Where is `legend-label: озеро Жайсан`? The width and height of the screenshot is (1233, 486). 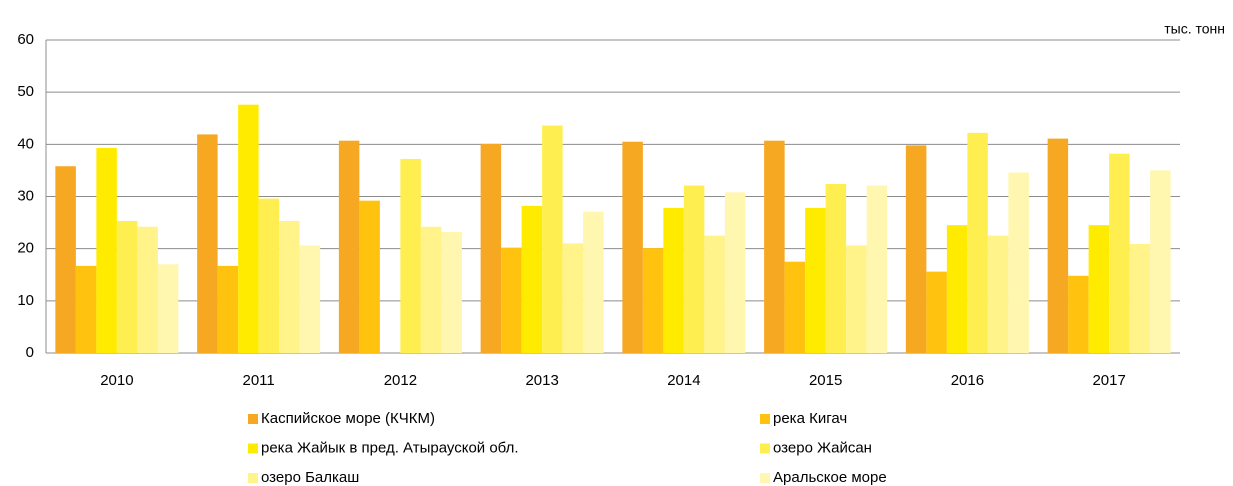 legend-label: озеро Жайсан is located at coordinates (822, 447).